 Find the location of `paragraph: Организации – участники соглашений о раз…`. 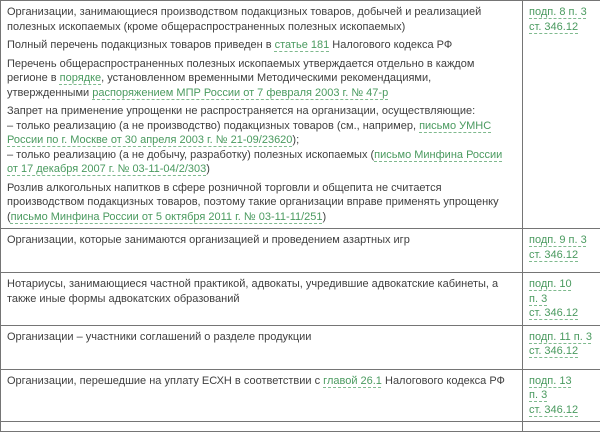

paragraph: Организации – участники соглашений о раз… is located at coordinates (261, 337).